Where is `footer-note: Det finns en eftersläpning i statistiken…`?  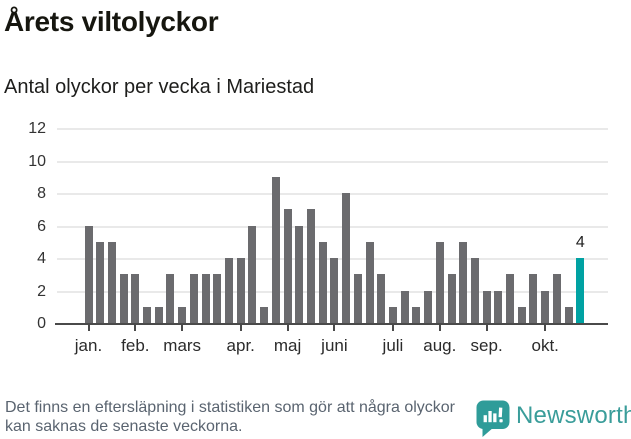
footer-note: Det finns en eftersläpning i statistiken… is located at coordinates (230, 417).